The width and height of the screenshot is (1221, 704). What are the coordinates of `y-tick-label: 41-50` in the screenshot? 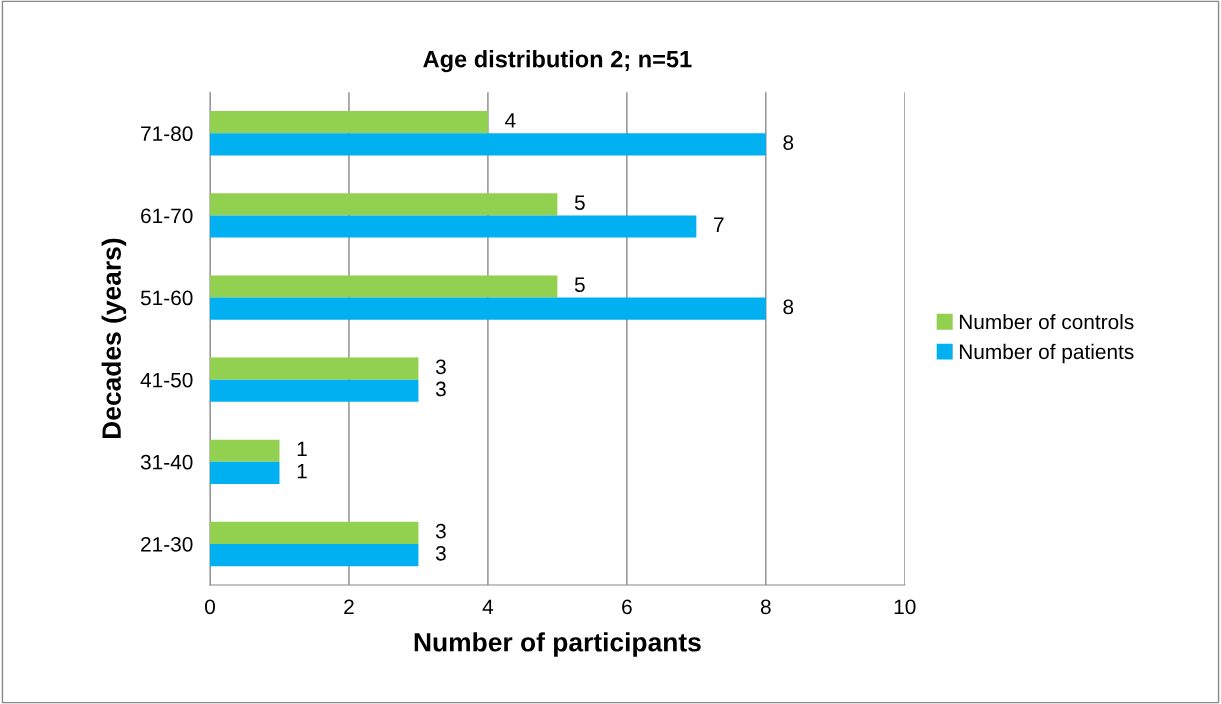 It's located at (166, 380).